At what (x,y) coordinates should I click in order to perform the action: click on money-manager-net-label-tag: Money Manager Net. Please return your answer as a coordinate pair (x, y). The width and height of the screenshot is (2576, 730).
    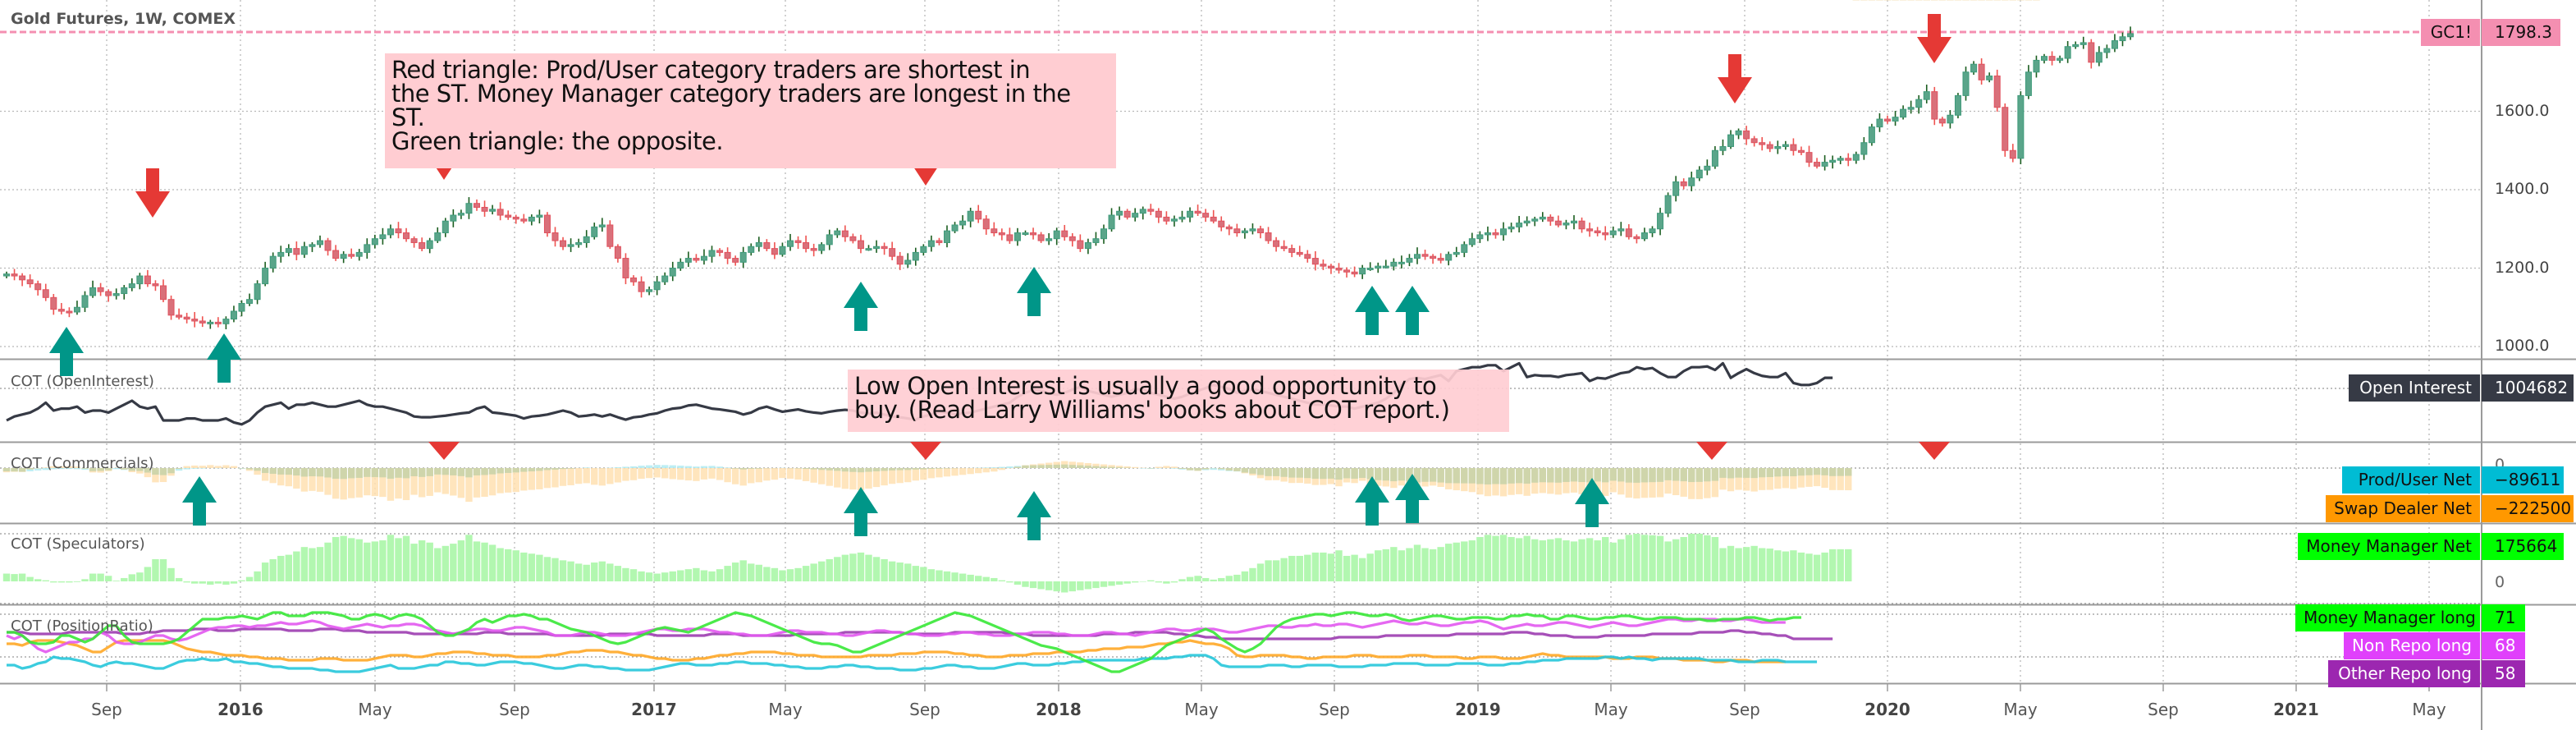
    Looking at the image, I should click on (2389, 546).